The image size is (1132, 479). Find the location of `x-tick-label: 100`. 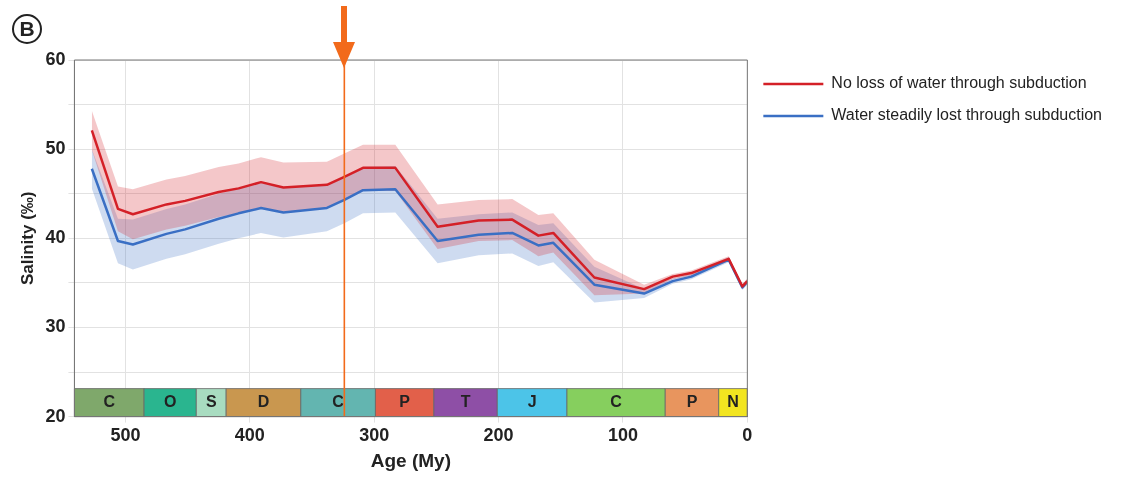

x-tick-label: 100 is located at coordinates (622, 435).